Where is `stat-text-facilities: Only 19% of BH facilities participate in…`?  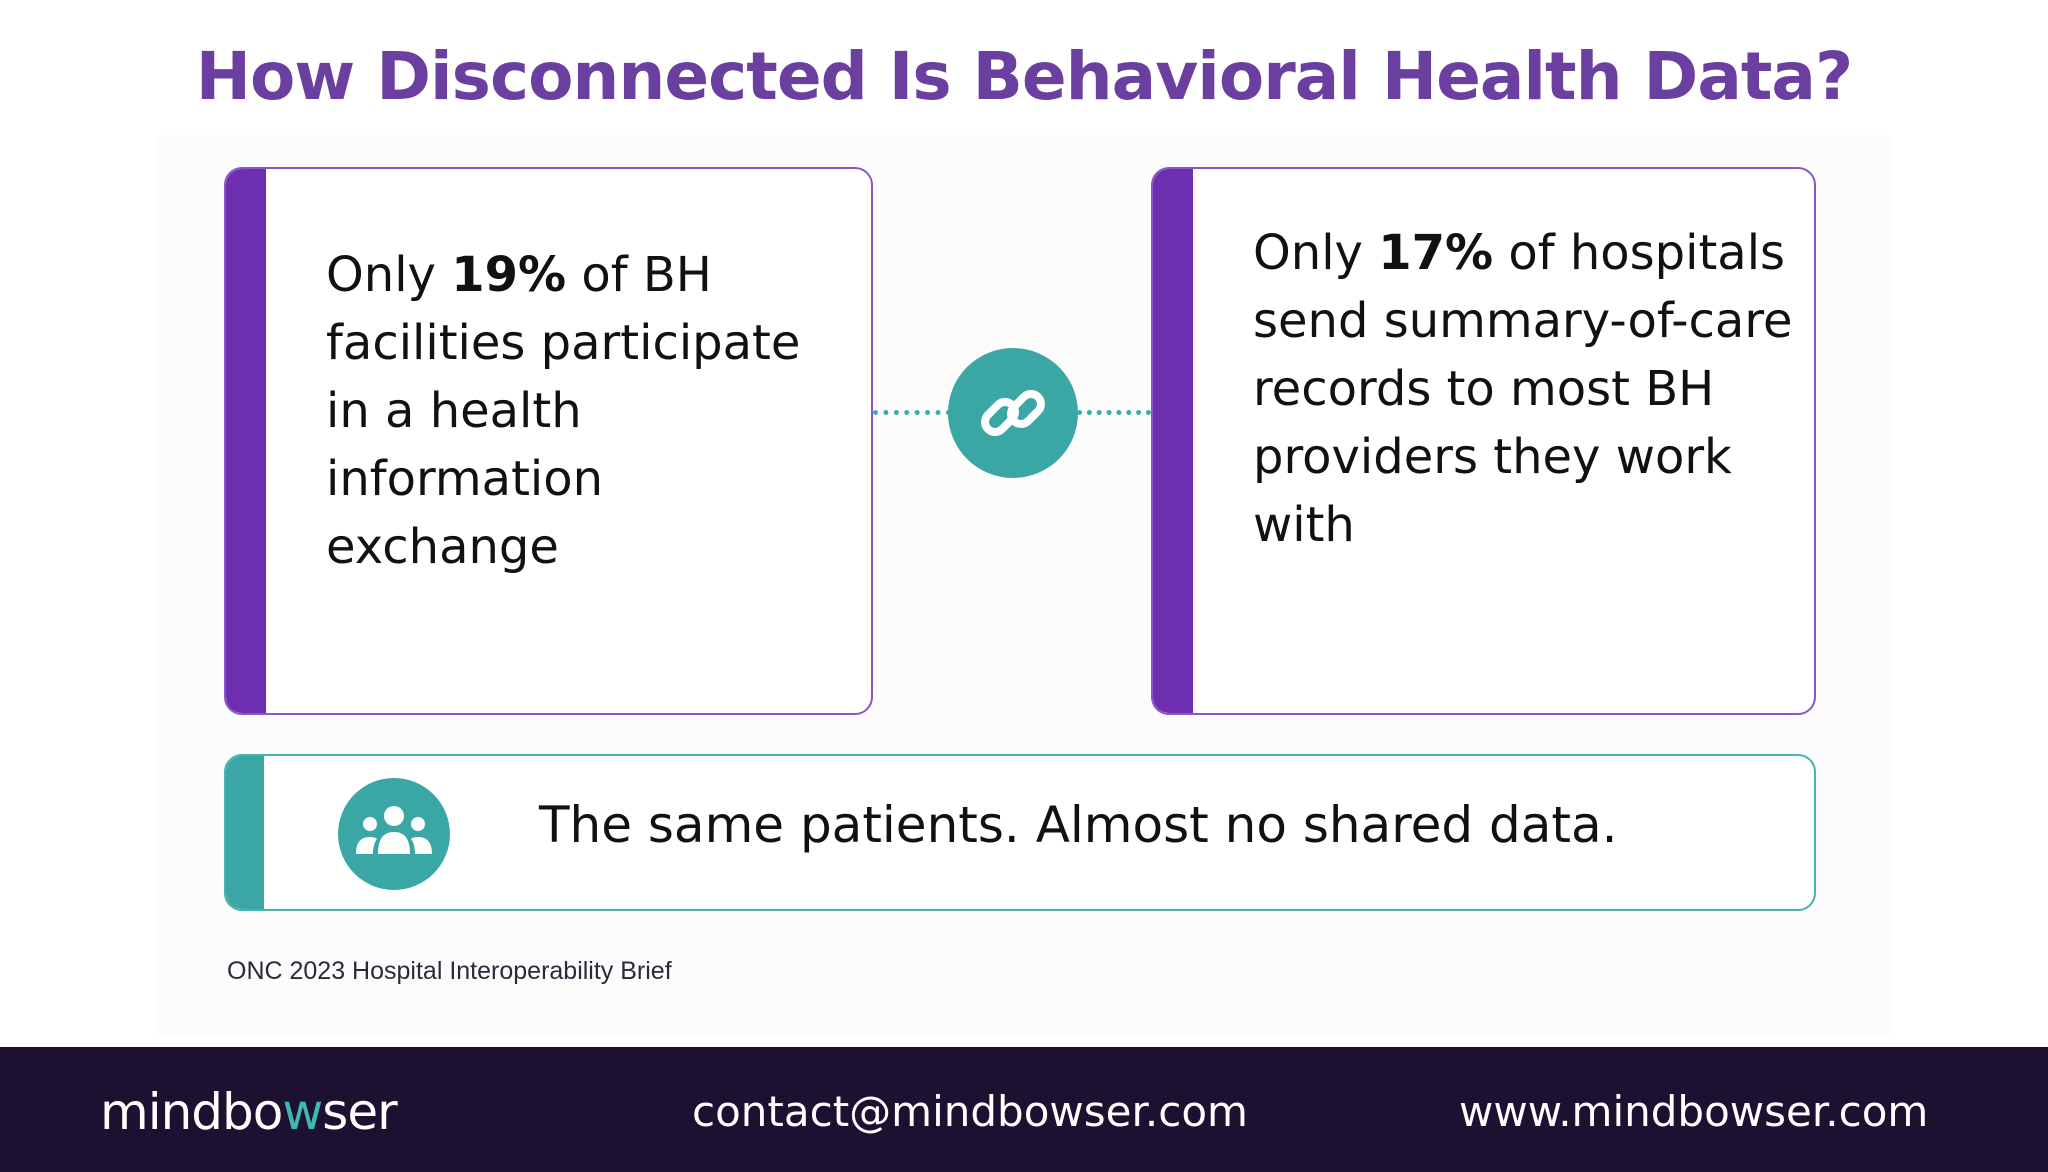 stat-text-facilities: Only 19% of BH facilities participate in… is located at coordinates (586, 411).